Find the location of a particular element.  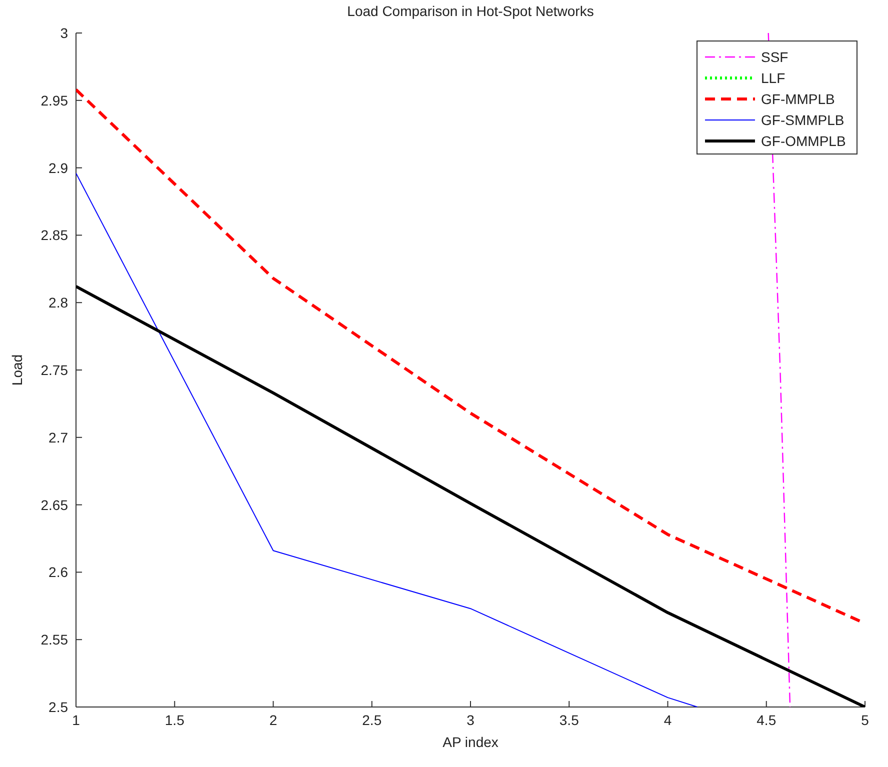

y-tick-label: 2.8 is located at coordinates (58, 302).